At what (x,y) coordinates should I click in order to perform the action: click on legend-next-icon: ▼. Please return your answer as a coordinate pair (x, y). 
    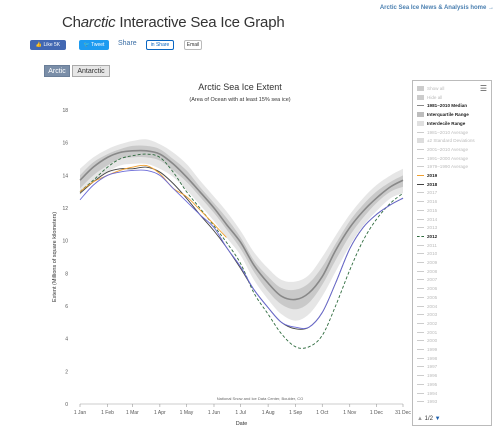
    Looking at the image, I should click on (437, 419).